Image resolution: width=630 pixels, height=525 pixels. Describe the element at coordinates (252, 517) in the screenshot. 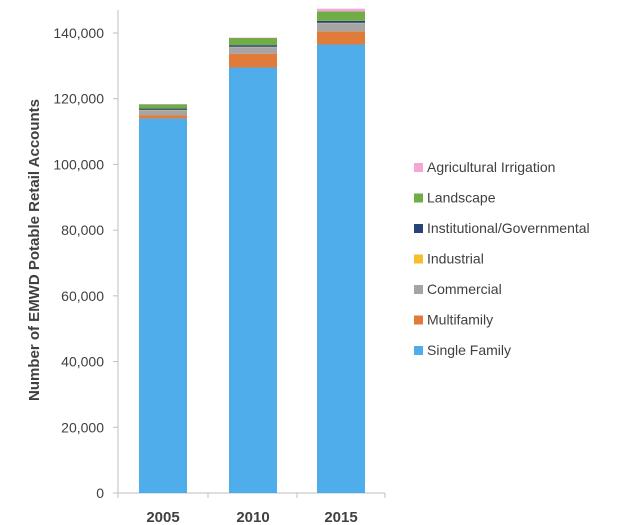

I see `x-tick-label: 2010` at that location.